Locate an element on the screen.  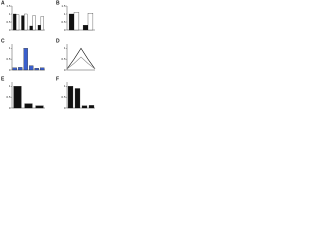
panel-label: C is located at coordinates (3, 41).